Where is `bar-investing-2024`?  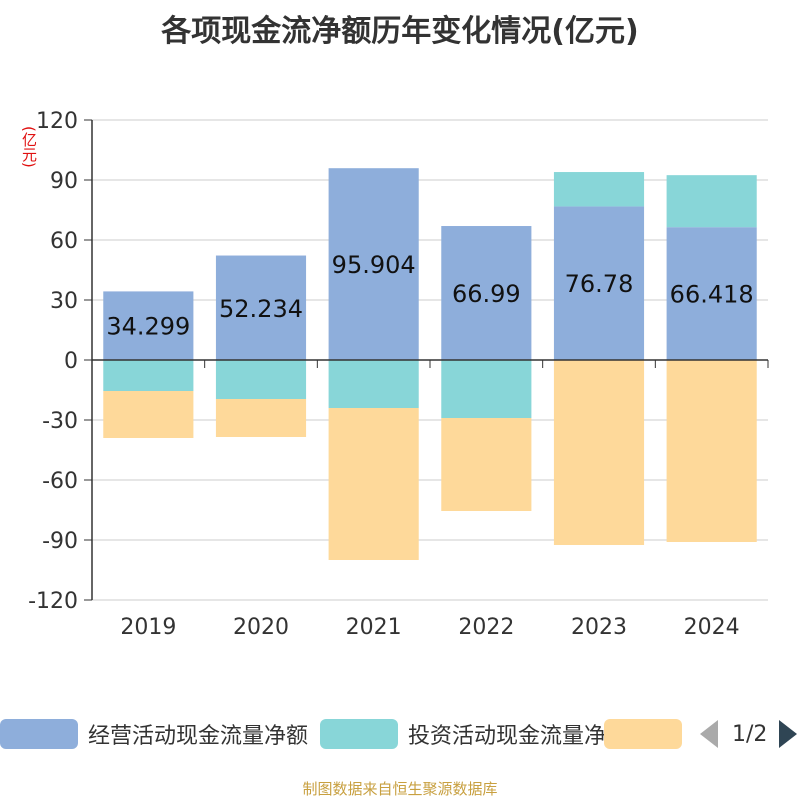 bar-investing-2024 is located at coordinates (711, 201).